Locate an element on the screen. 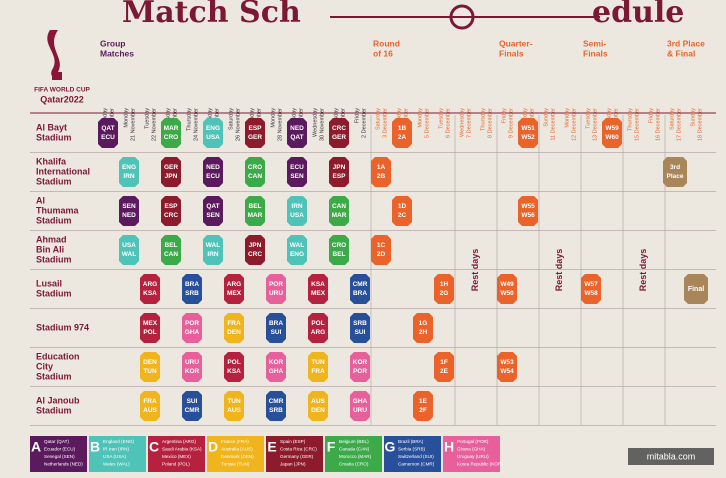  weekday: Friday is located at coordinates (651, 116).